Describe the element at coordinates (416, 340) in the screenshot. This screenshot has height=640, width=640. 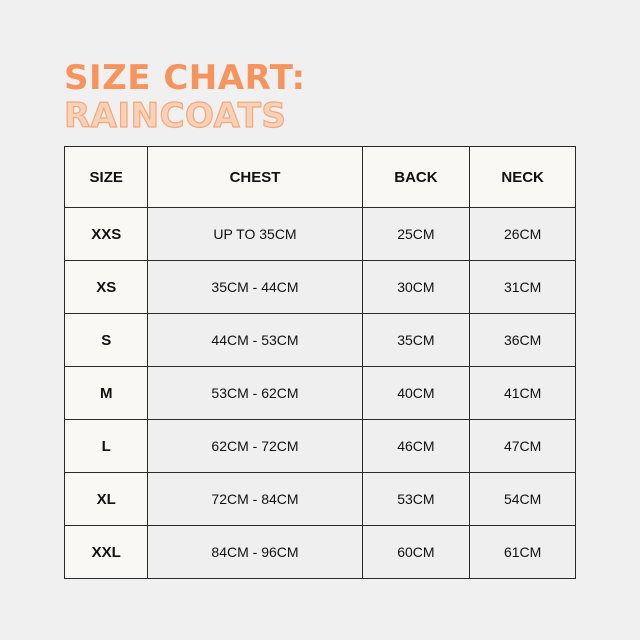
I see `cell-back: 35CM` at that location.